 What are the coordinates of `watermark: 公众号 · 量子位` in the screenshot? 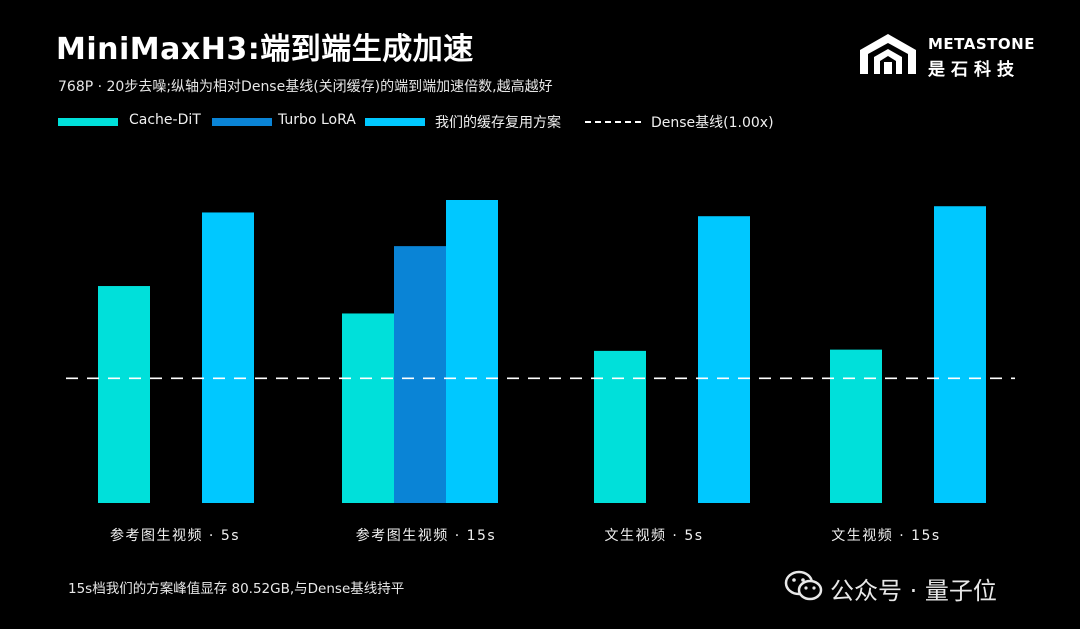 It's located at (924, 586).